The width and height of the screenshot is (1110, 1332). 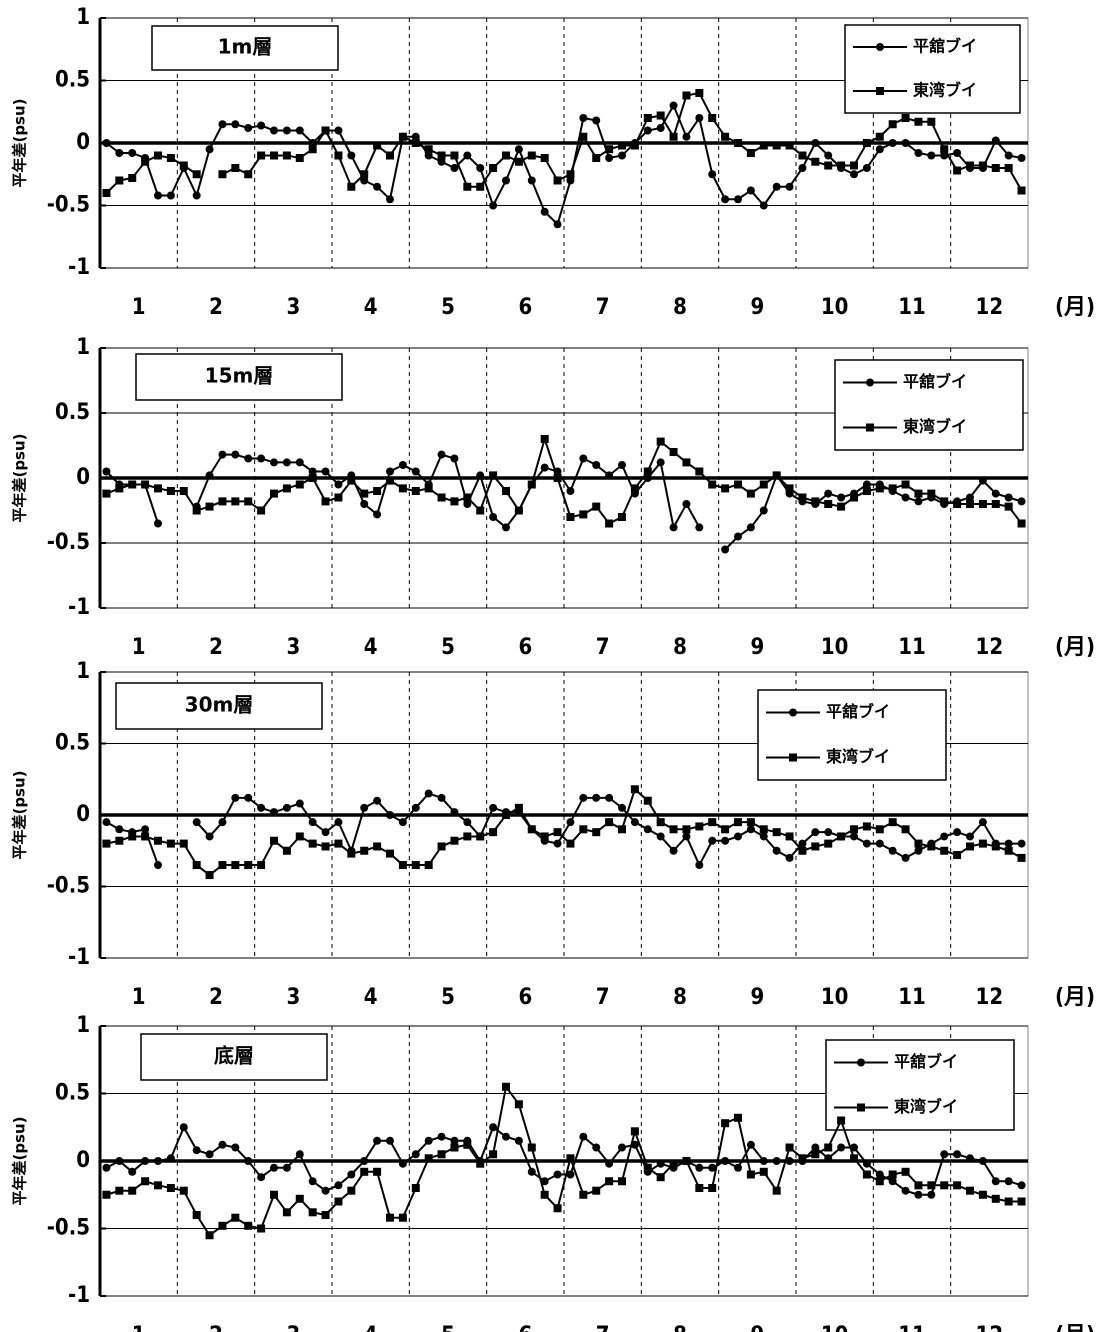 I want to click on x-tick-label: 1, so click(x=139, y=1327).